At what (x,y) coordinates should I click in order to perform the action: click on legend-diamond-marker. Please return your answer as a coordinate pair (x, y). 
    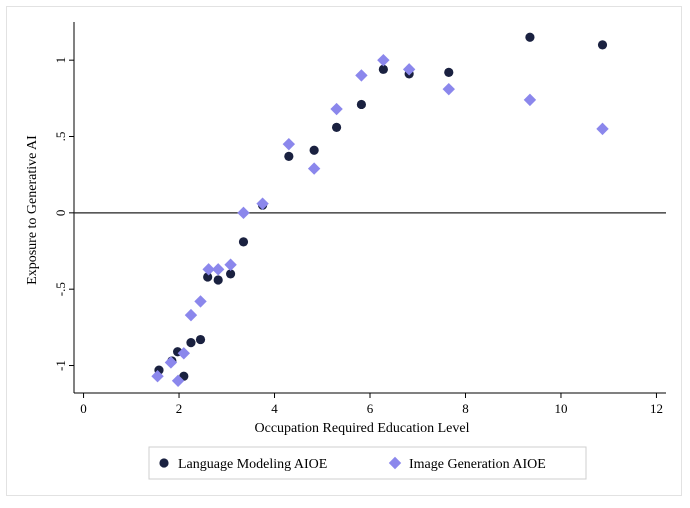
    Looking at the image, I should click on (395, 463).